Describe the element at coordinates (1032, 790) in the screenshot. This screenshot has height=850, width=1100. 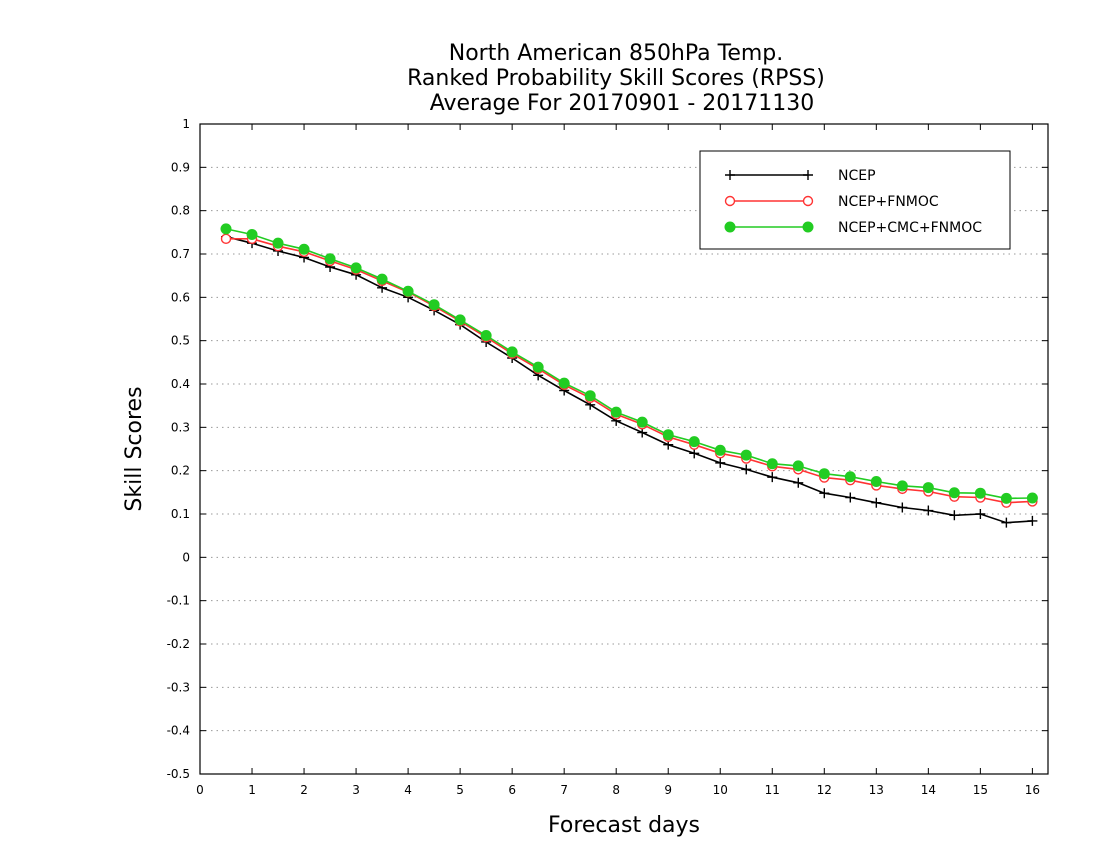
I see `x-tick-label: 16` at that location.